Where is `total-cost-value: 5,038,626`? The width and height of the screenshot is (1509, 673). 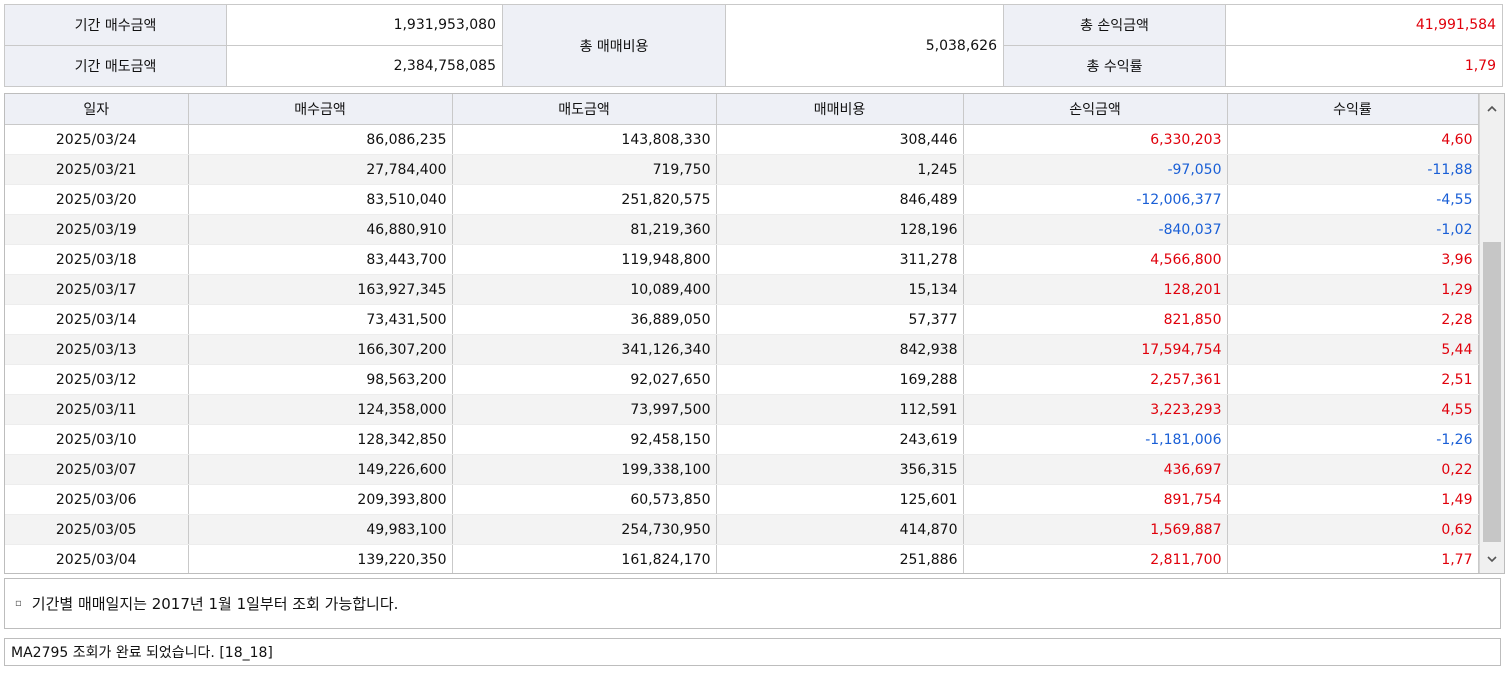 total-cost-value: 5,038,626 is located at coordinates (864, 45).